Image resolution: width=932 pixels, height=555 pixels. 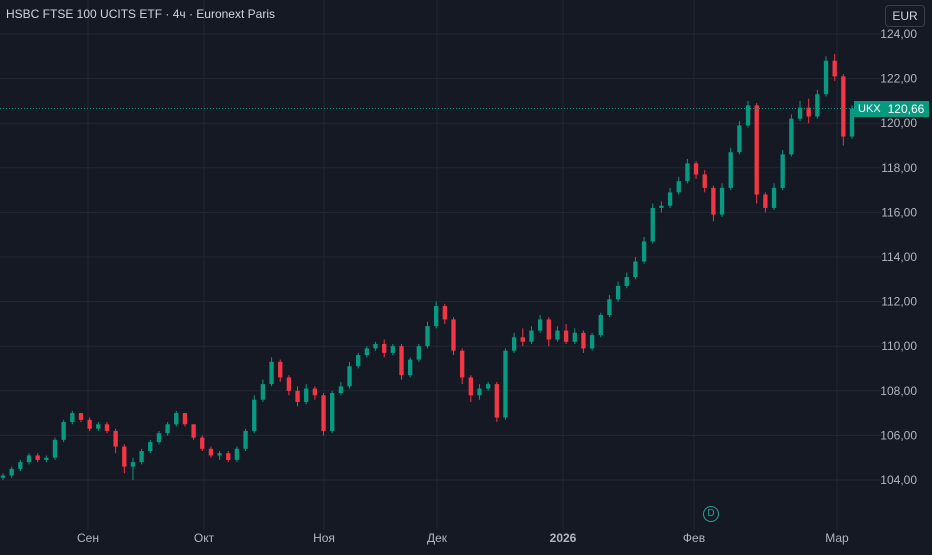 What do you see at coordinates (898, 34) in the screenshot?
I see `y-tick-label: 124,00` at bounding box center [898, 34].